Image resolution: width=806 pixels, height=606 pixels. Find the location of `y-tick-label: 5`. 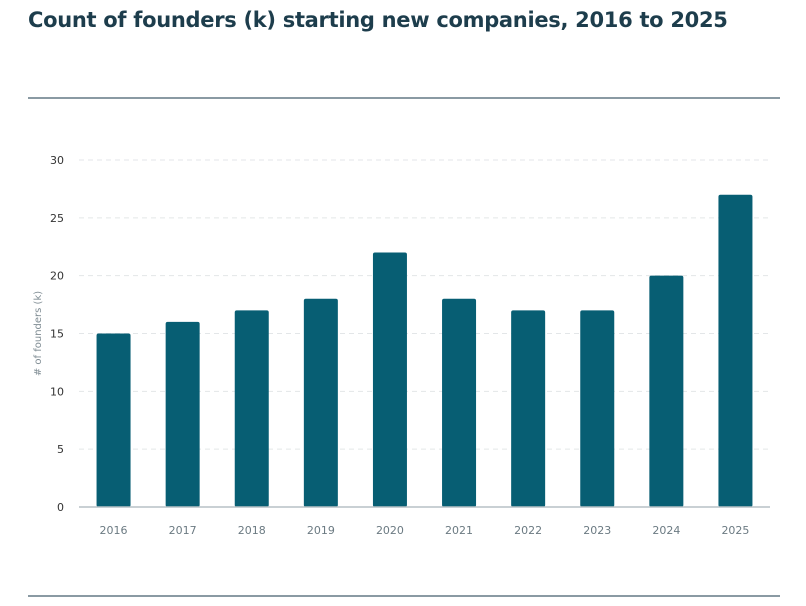

y-tick-label: 5 is located at coordinates (60, 449).